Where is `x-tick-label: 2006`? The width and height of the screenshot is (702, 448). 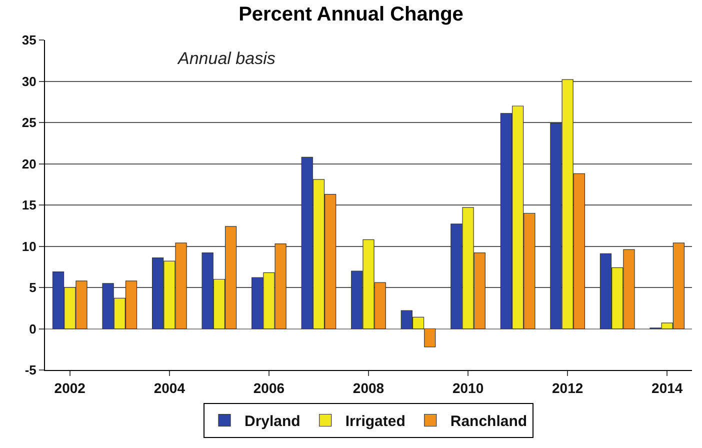 x-tick-label: 2006 is located at coordinates (269, 388).